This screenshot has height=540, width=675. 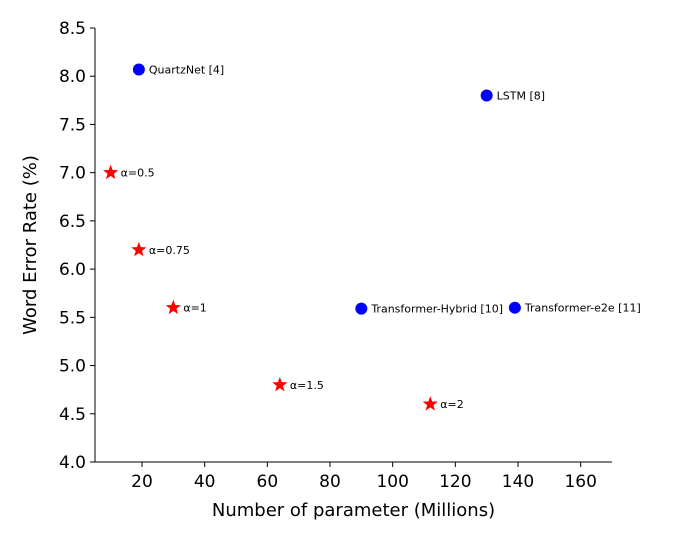 What do you see at coordinates (392, 482) in the screenshot?
I see `x-tick-label: 100` at bounding box center [392, 482].